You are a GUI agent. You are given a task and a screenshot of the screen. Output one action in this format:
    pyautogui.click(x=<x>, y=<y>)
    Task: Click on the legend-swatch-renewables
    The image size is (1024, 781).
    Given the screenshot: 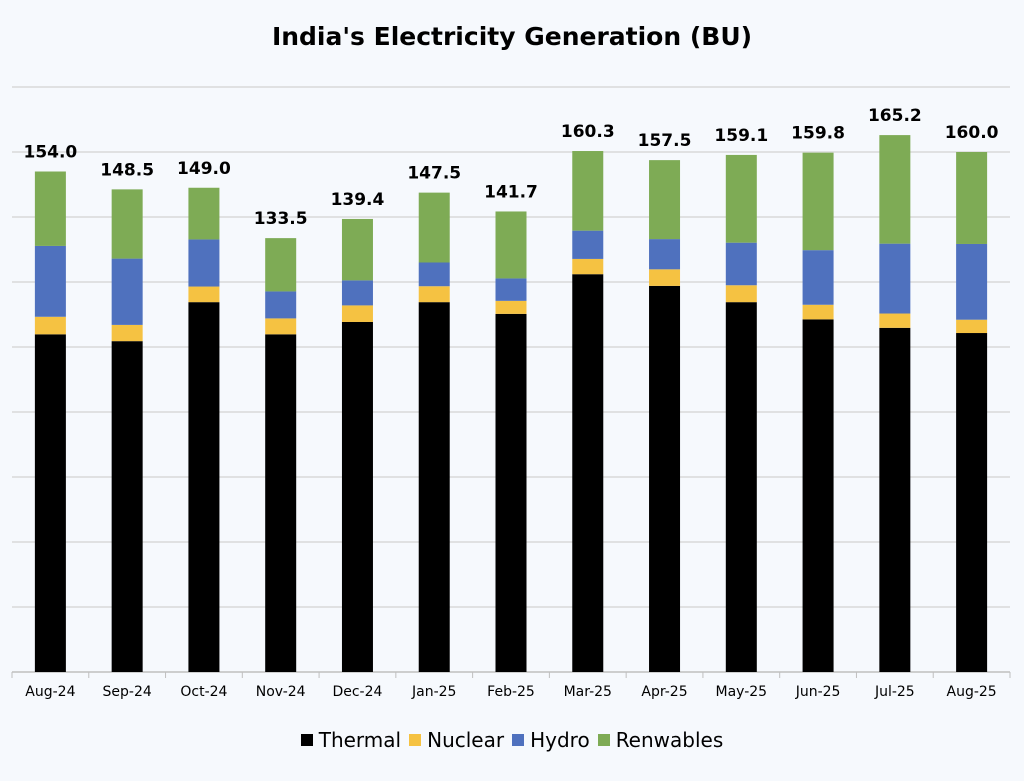 What is the action you would take?
    pyautogui.click(x=603, y=740)
    